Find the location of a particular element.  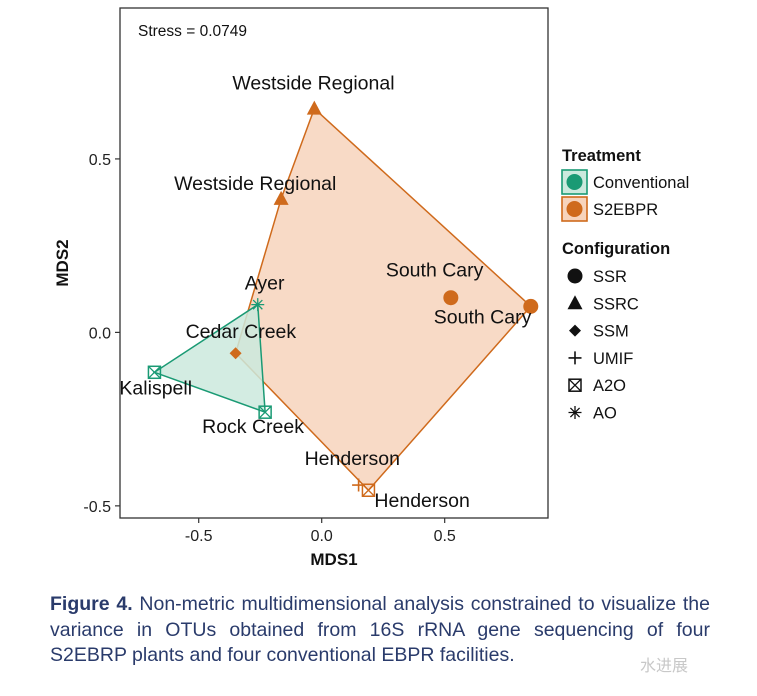

watermark: 水进展 is located at coordinates (664, 665).